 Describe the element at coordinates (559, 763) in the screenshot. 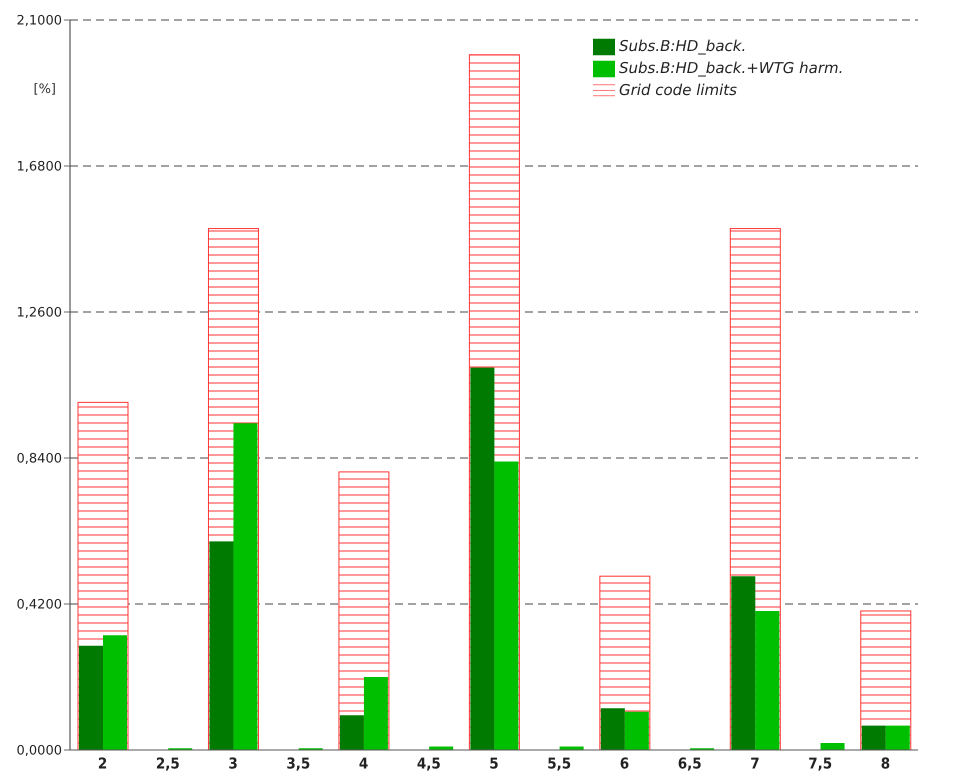

I see `x-tick-label: 5,5` at that location.